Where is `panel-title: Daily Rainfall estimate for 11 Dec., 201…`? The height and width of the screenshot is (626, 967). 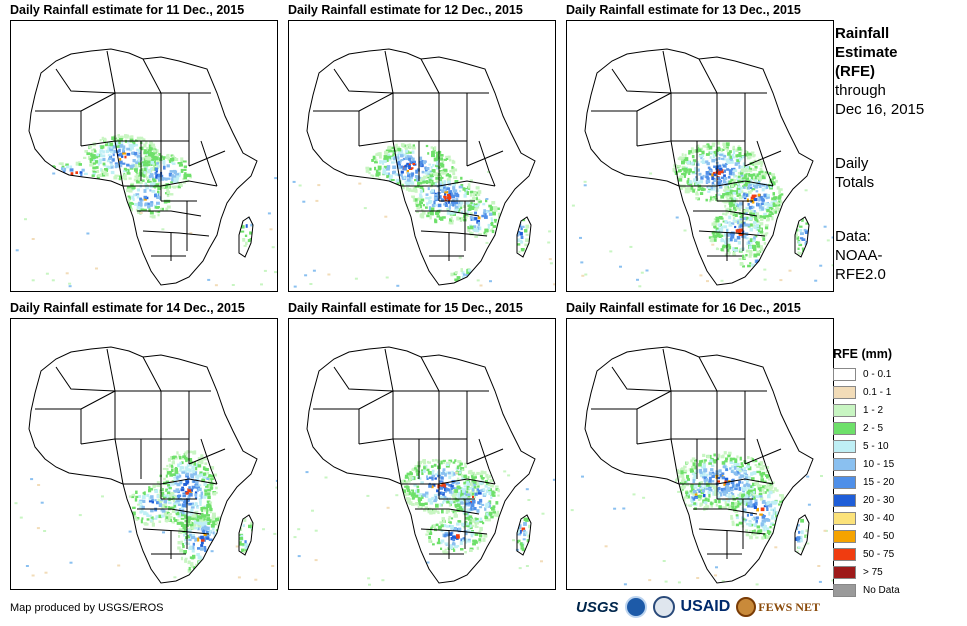
panel-title: Daily Rainfall estimate for 11 Dec., 201… is located at coordinates (127, 10).